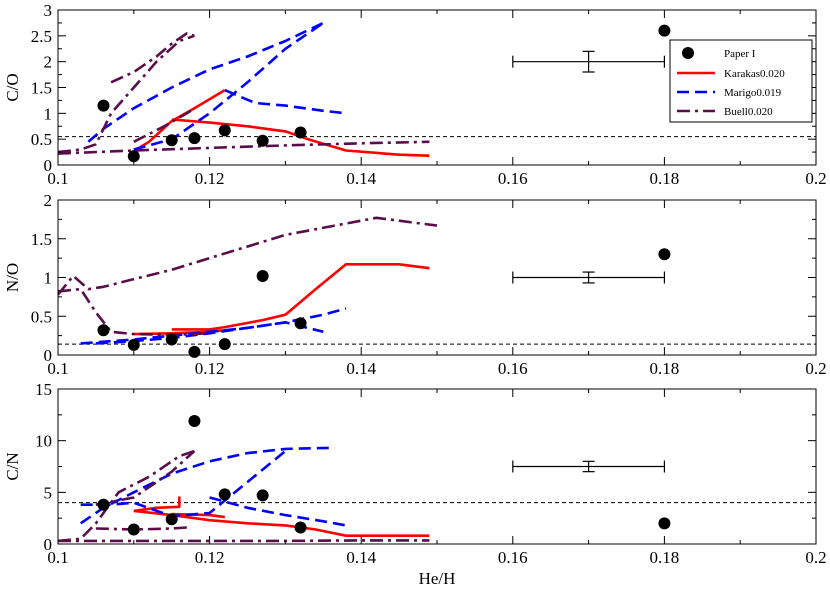  Describe the element at coordinates (437, 578) in the screenshot. I see `x-axis-title: He/H` at that location.